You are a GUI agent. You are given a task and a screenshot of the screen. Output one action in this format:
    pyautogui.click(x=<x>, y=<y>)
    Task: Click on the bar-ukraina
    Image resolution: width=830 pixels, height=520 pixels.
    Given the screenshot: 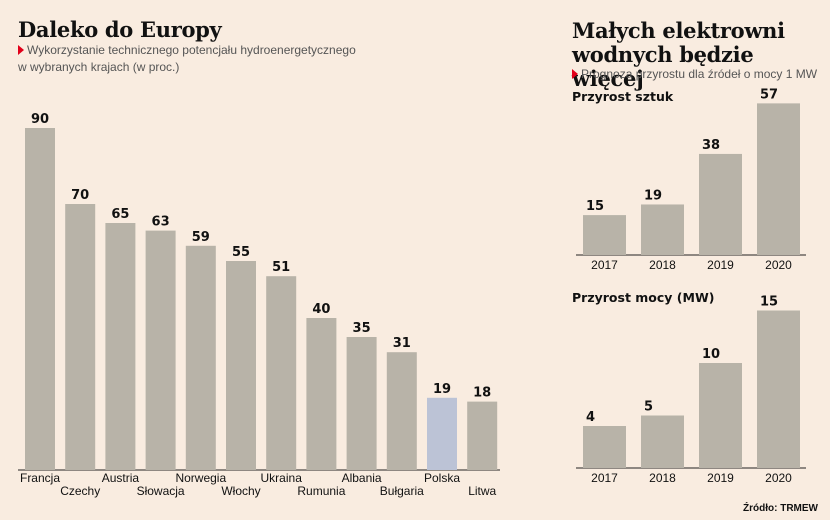 What is the action you would take?
    pyautogui.click(x=281, y=373)
    